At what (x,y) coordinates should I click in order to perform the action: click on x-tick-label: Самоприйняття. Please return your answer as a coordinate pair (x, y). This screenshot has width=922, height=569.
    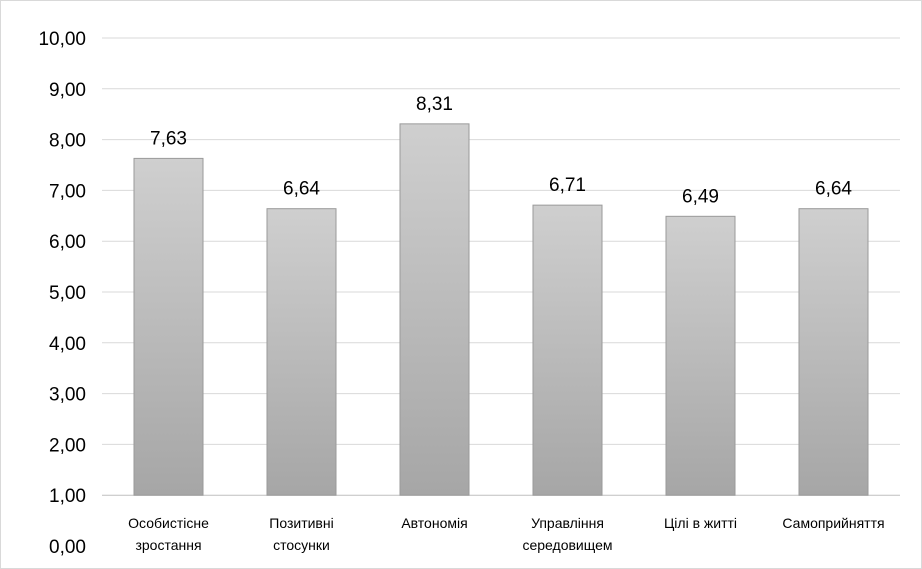
    Looking at the image, I should click on (833, 523).